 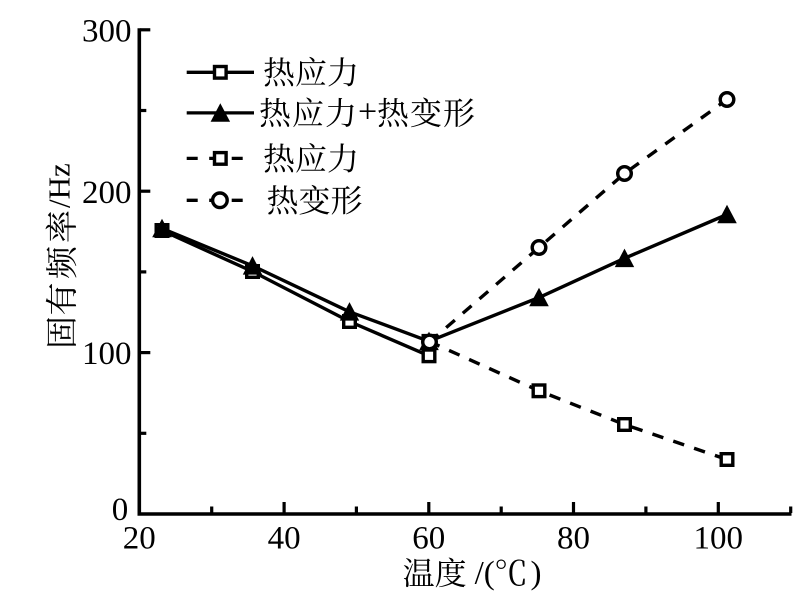 I want to click on svg-text: 40, so click(x=284, y=538).